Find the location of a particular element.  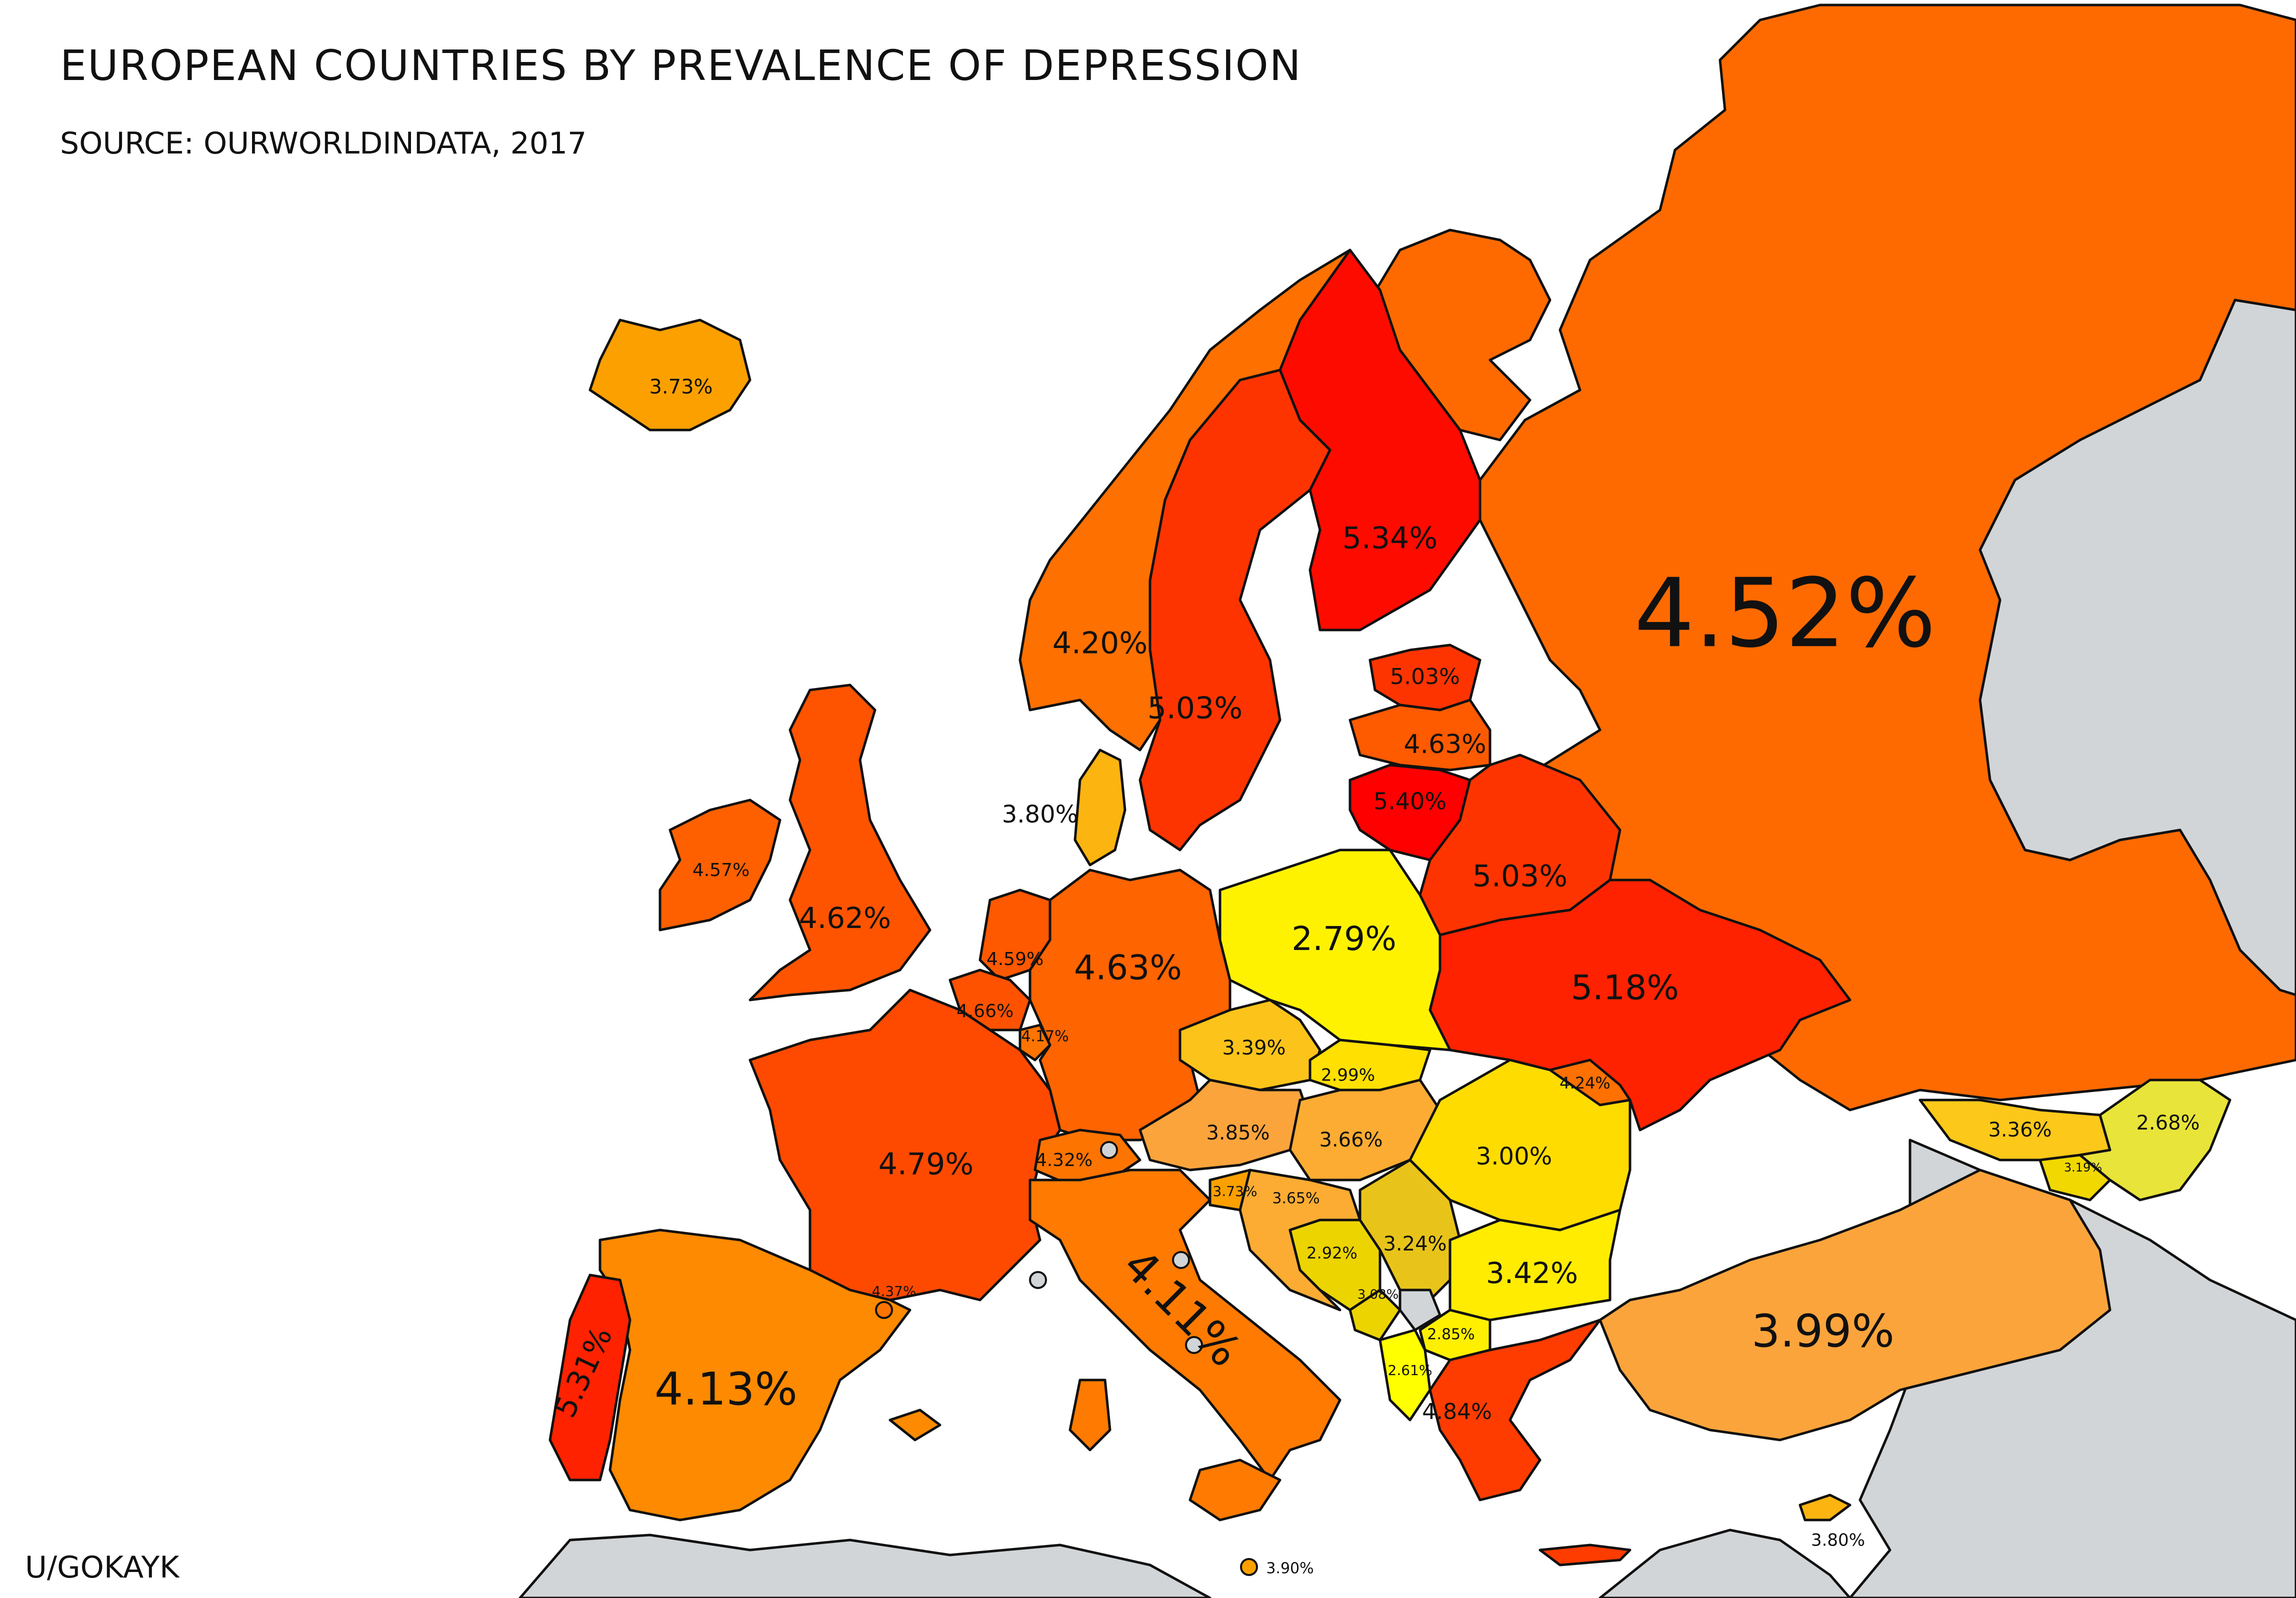

north-africa-land is located at coordinates (865, 1566).